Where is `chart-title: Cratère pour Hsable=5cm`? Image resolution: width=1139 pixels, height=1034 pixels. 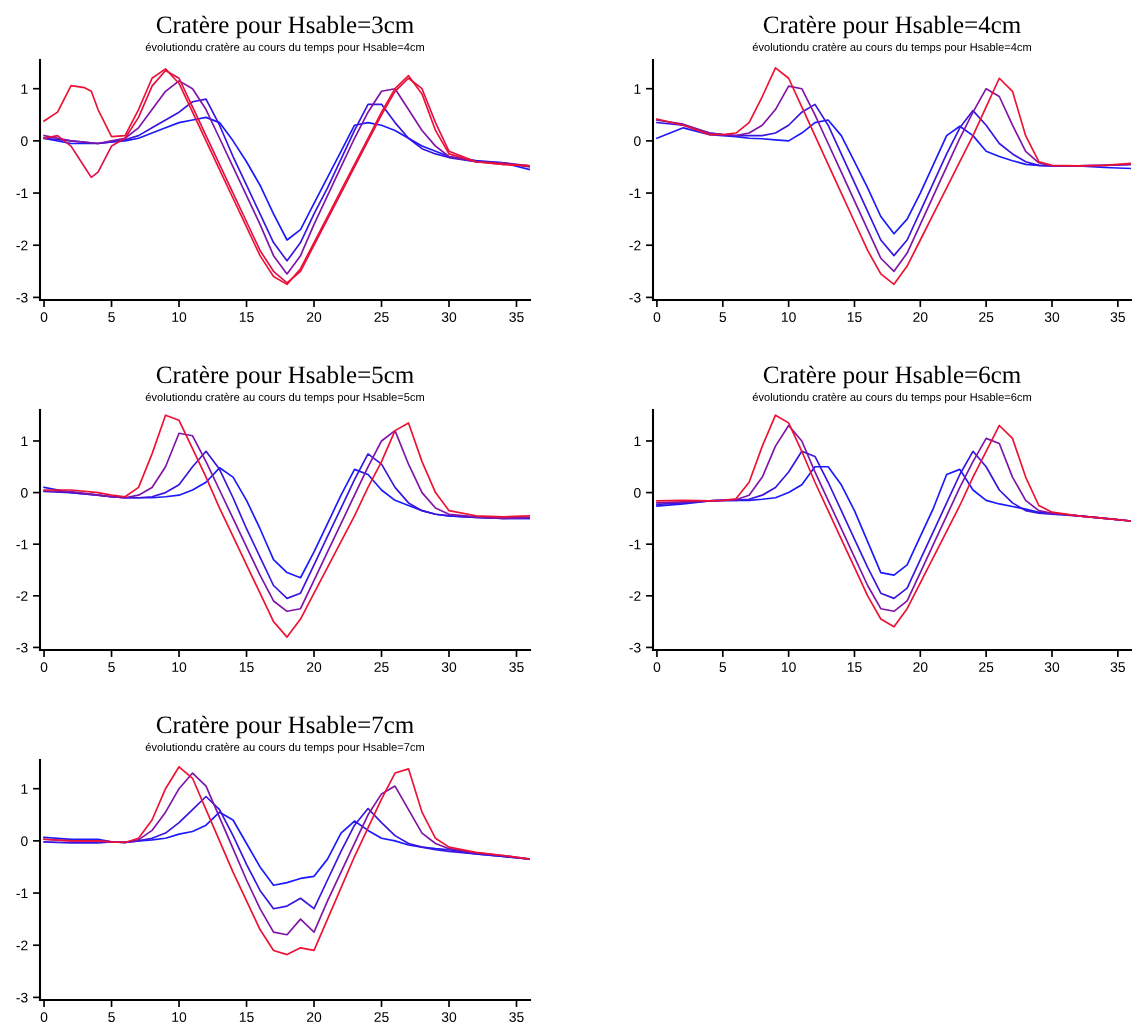
chart-title: Cratère pour Hsable=5cm is located at coordinates (285, 377).